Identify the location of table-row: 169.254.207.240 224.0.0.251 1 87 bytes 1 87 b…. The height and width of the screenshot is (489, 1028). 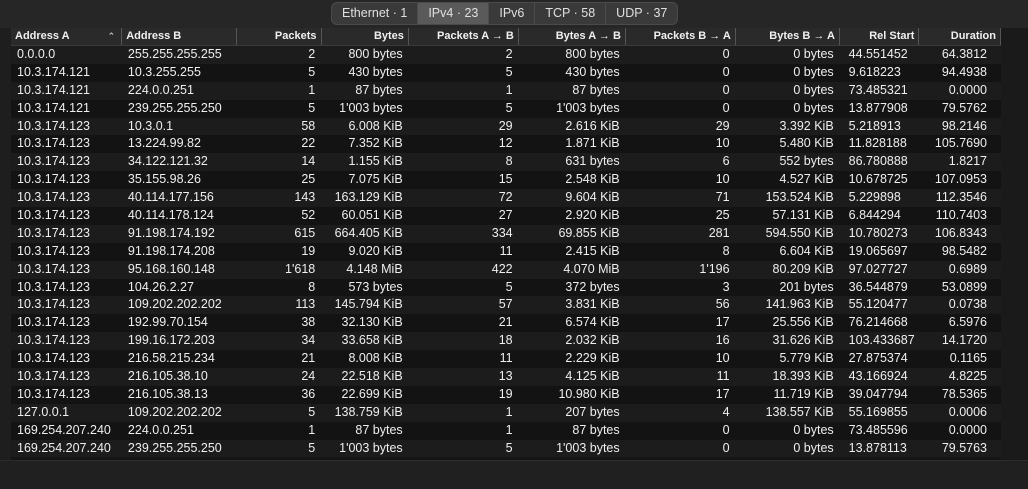
(506, 430).